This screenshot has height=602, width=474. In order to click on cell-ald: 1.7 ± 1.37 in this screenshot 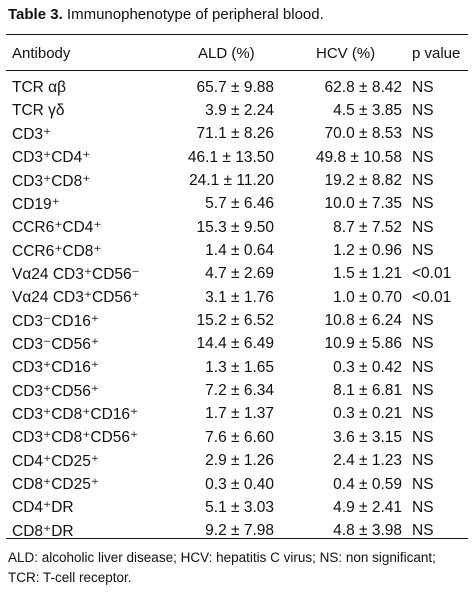, I will do `click(231, 414)`.